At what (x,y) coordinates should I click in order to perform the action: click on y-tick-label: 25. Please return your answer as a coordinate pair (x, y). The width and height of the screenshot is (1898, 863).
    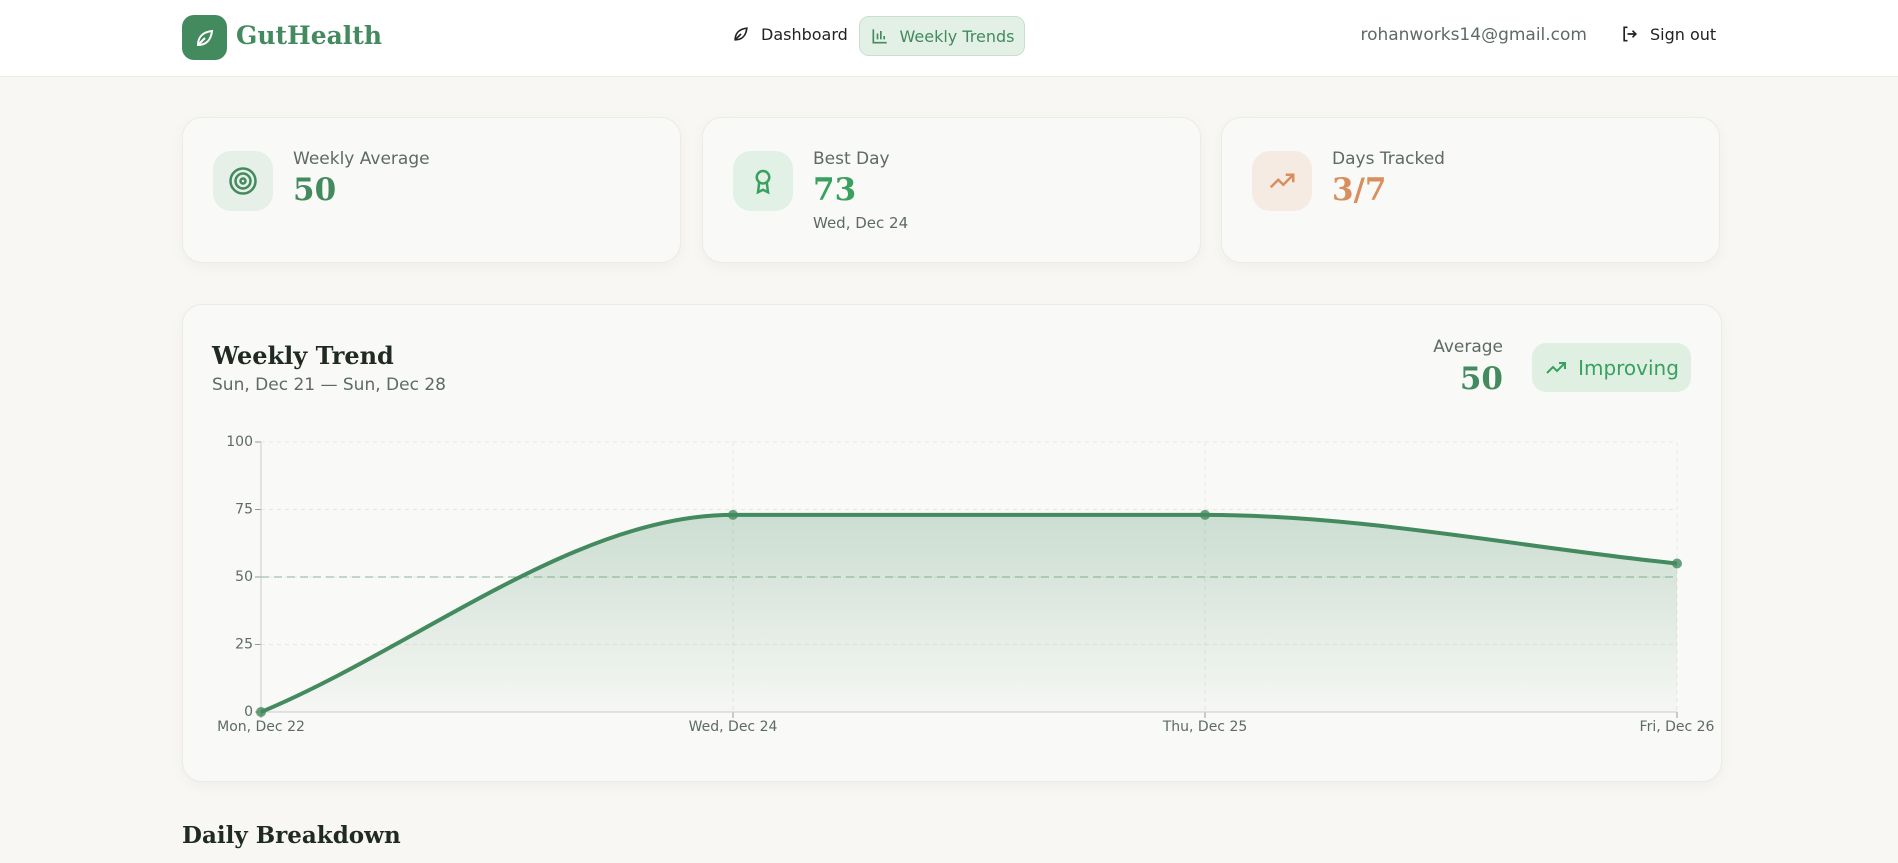
    Looking at the image, I should click on (244, 645).